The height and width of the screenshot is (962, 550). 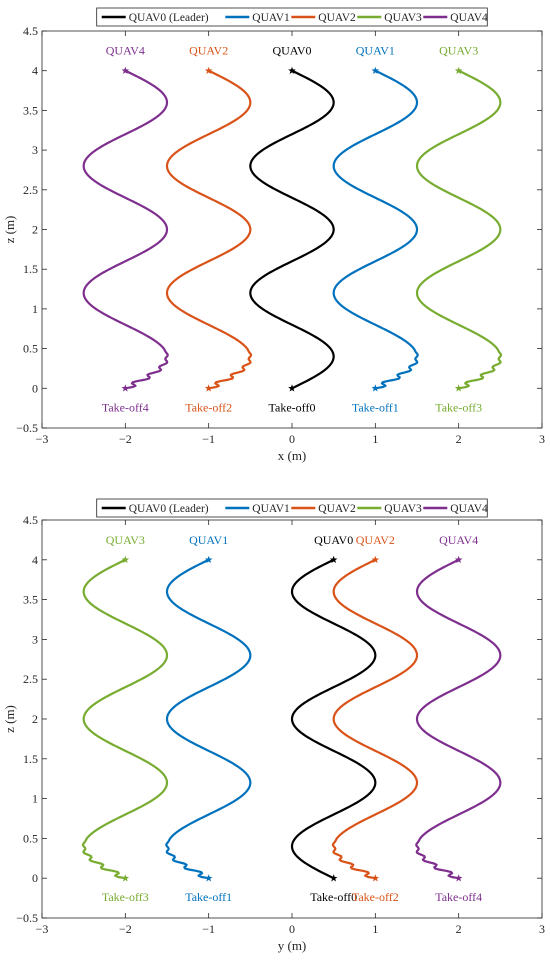 I want to click on x-tick-label: 2, so click(x=459, y=439).